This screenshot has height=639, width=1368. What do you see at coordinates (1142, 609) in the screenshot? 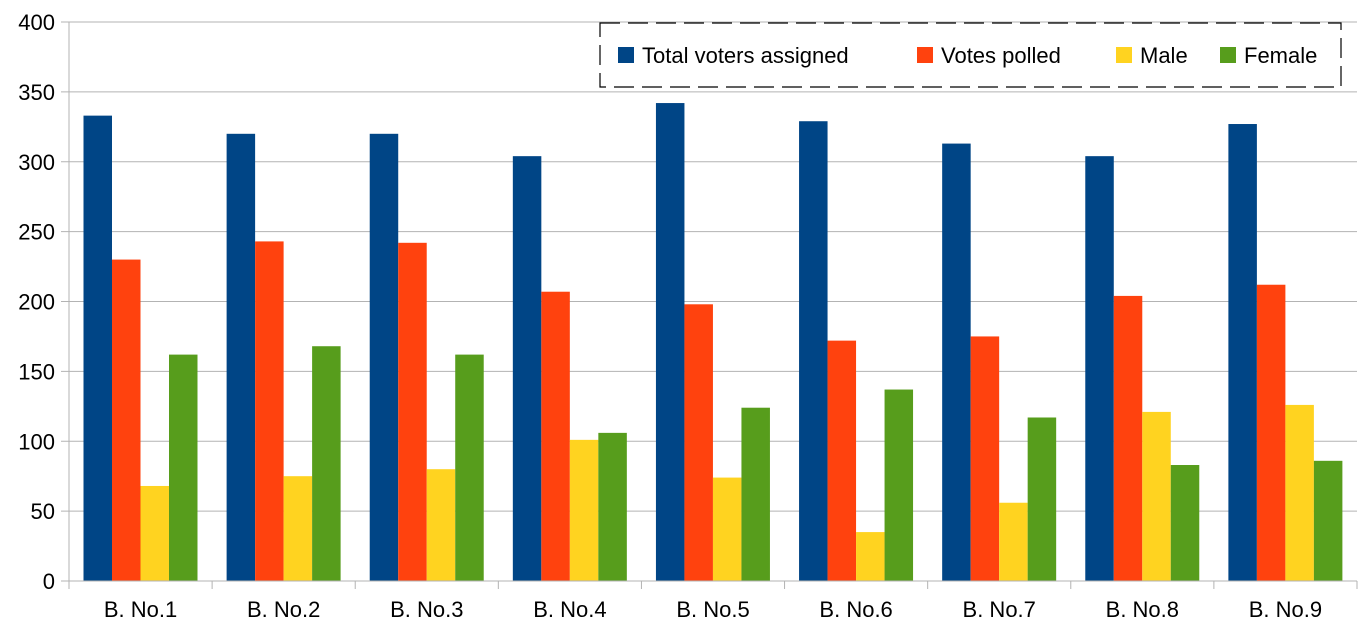
I see `x-tick-label: B. No.8` at bounding box center [1142, 609].